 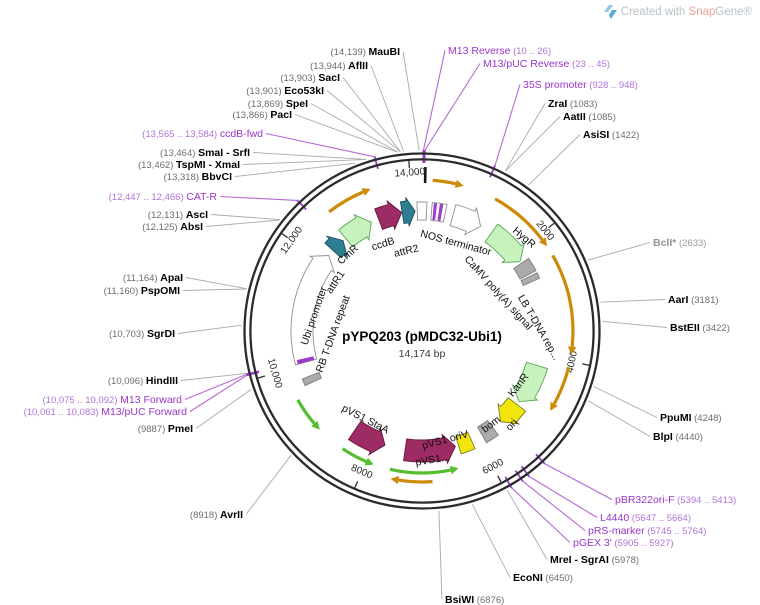 What do you see at coordinates (202, 134) in the screenshot?
I see `site-label-ccdb-fwd: (13,565 .. 13,584) ccdB-fwd` at bounding box center [202, 134].